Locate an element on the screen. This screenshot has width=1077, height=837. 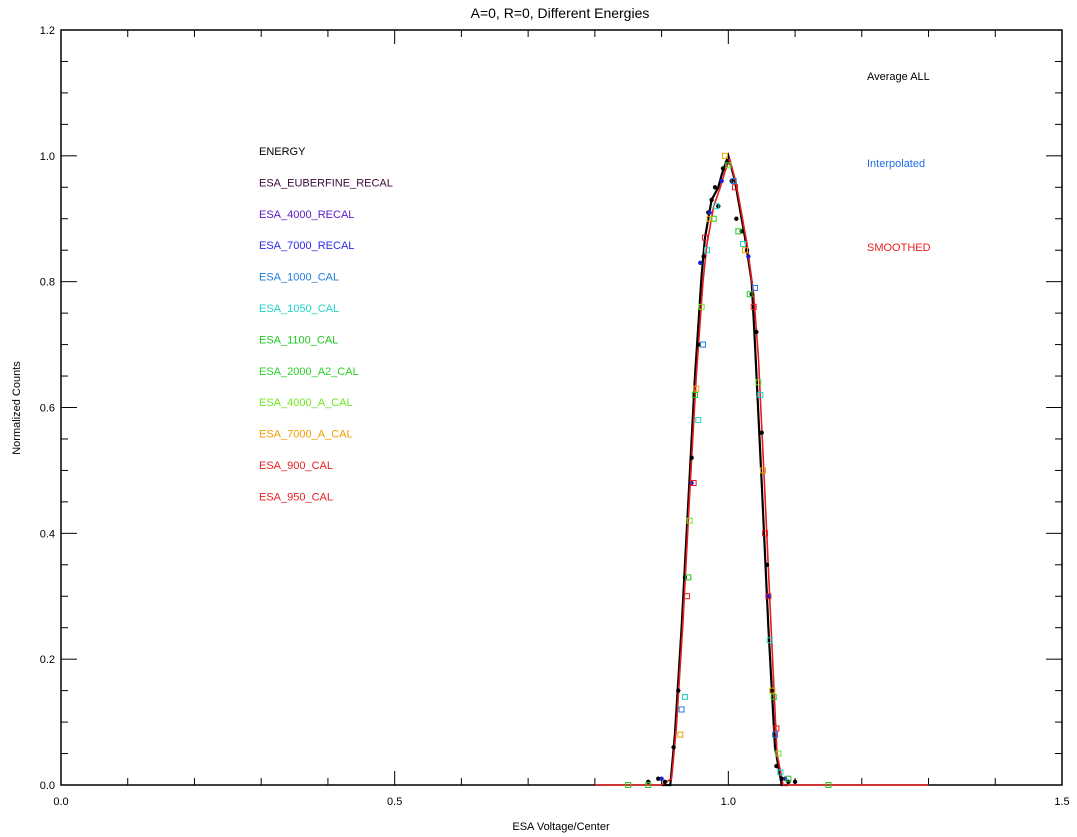
x-tick-label: 1.5 is located at coordinates (1061, 802).